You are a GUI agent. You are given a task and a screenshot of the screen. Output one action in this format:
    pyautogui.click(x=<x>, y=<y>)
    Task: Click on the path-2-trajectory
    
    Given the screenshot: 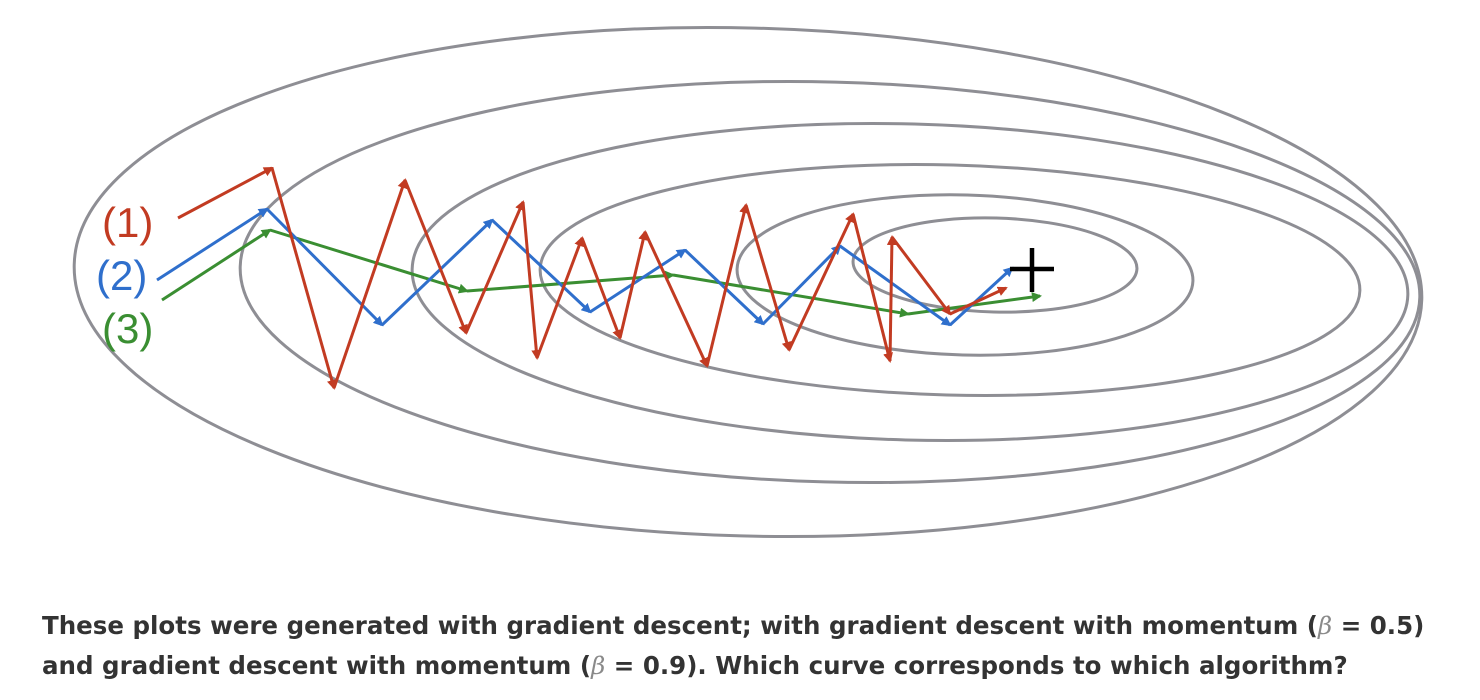 What is the action you would take?
    pyautogui.click(x=585, y=267)
    